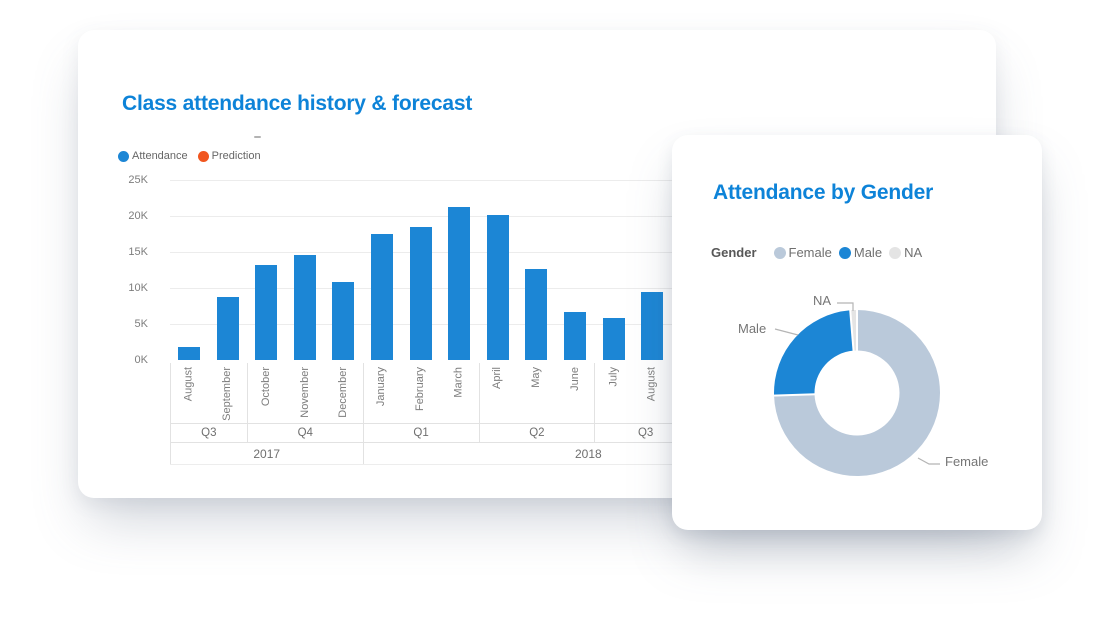 This screenshot has height=636, width=1118. I want to click on year-band: 2017 2018, so click(491, 454).